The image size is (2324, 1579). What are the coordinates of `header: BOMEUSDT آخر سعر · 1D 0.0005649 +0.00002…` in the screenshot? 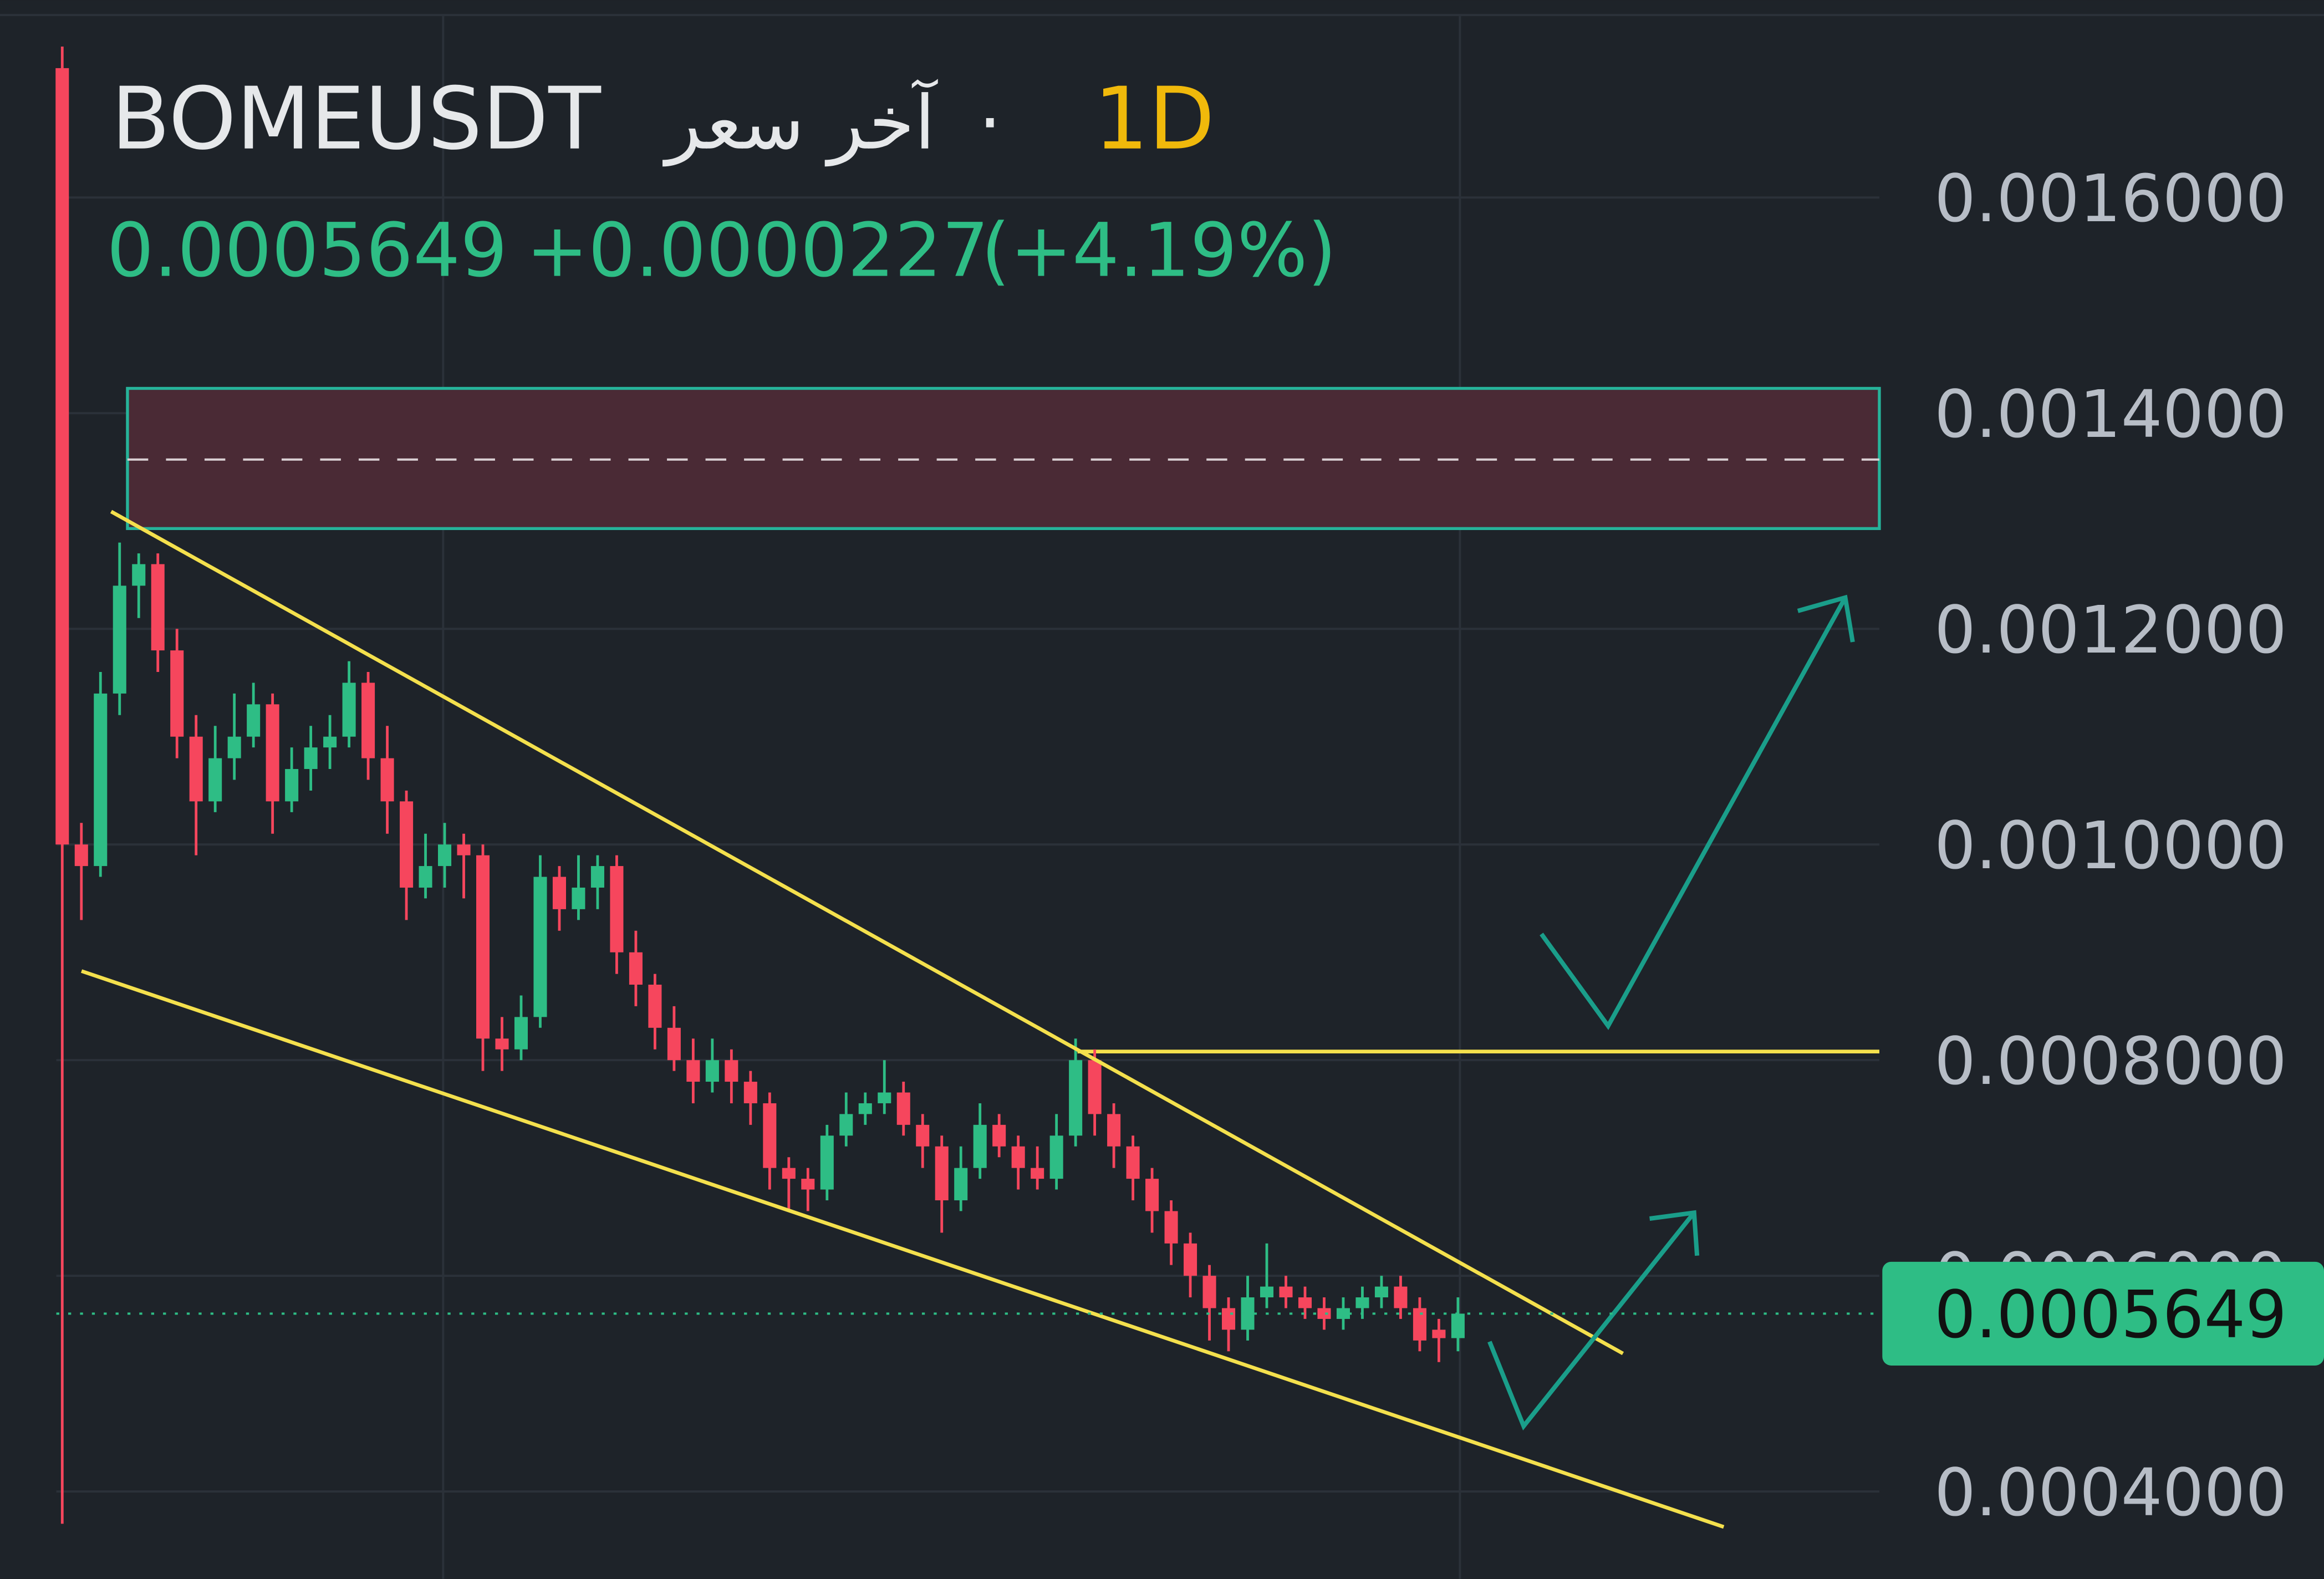 It's located at (721, 181).